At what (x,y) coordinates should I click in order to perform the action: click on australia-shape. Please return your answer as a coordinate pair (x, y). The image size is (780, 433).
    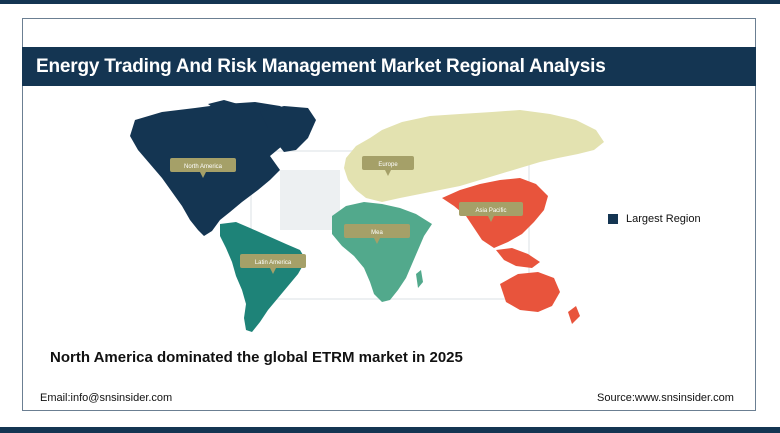
    Looking at the image, I should click on (530, 292).